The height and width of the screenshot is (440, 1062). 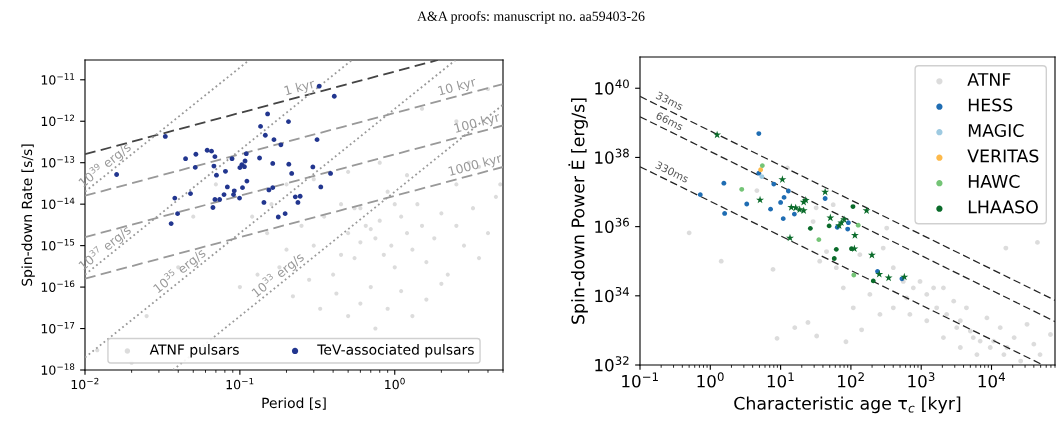 I want to click on text: A&A proofs: manuscript no. aa59403-26, so click(x=531, y=17).